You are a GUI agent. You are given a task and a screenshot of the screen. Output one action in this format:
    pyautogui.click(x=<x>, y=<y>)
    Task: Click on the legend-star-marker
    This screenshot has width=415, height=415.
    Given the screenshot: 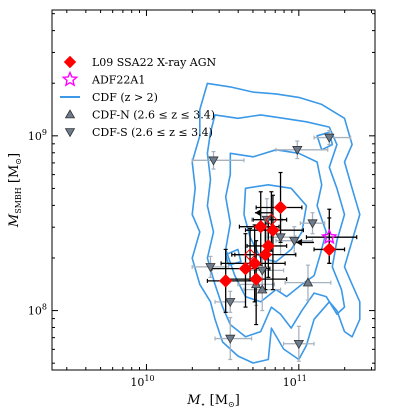 What is the action you would take?
    pyautogui.click(x=70, y=78)
    